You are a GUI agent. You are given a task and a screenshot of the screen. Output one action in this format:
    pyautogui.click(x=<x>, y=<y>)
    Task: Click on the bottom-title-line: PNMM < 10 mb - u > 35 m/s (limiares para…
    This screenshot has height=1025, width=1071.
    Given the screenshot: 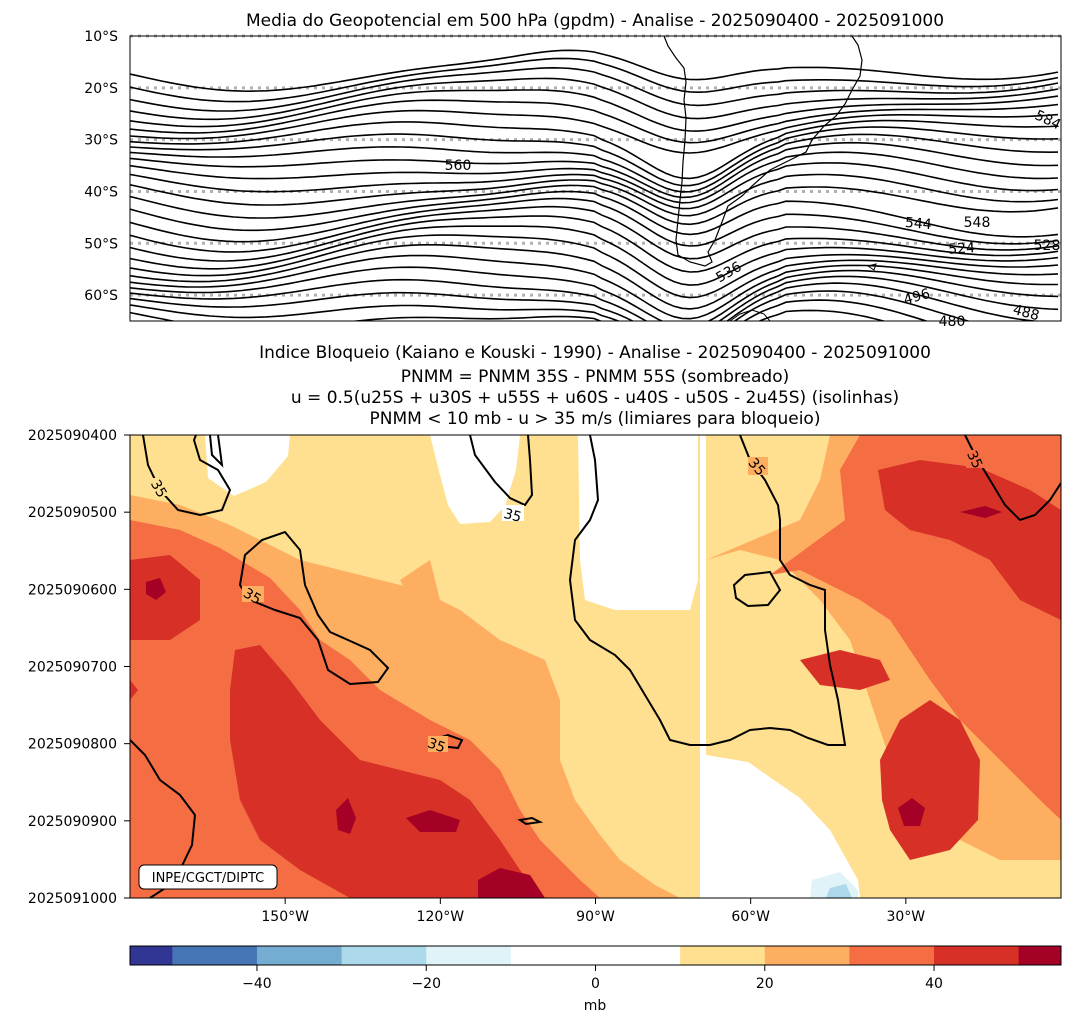 What is the action you would take?
    pyautogui.click(x=595, y=419)
    